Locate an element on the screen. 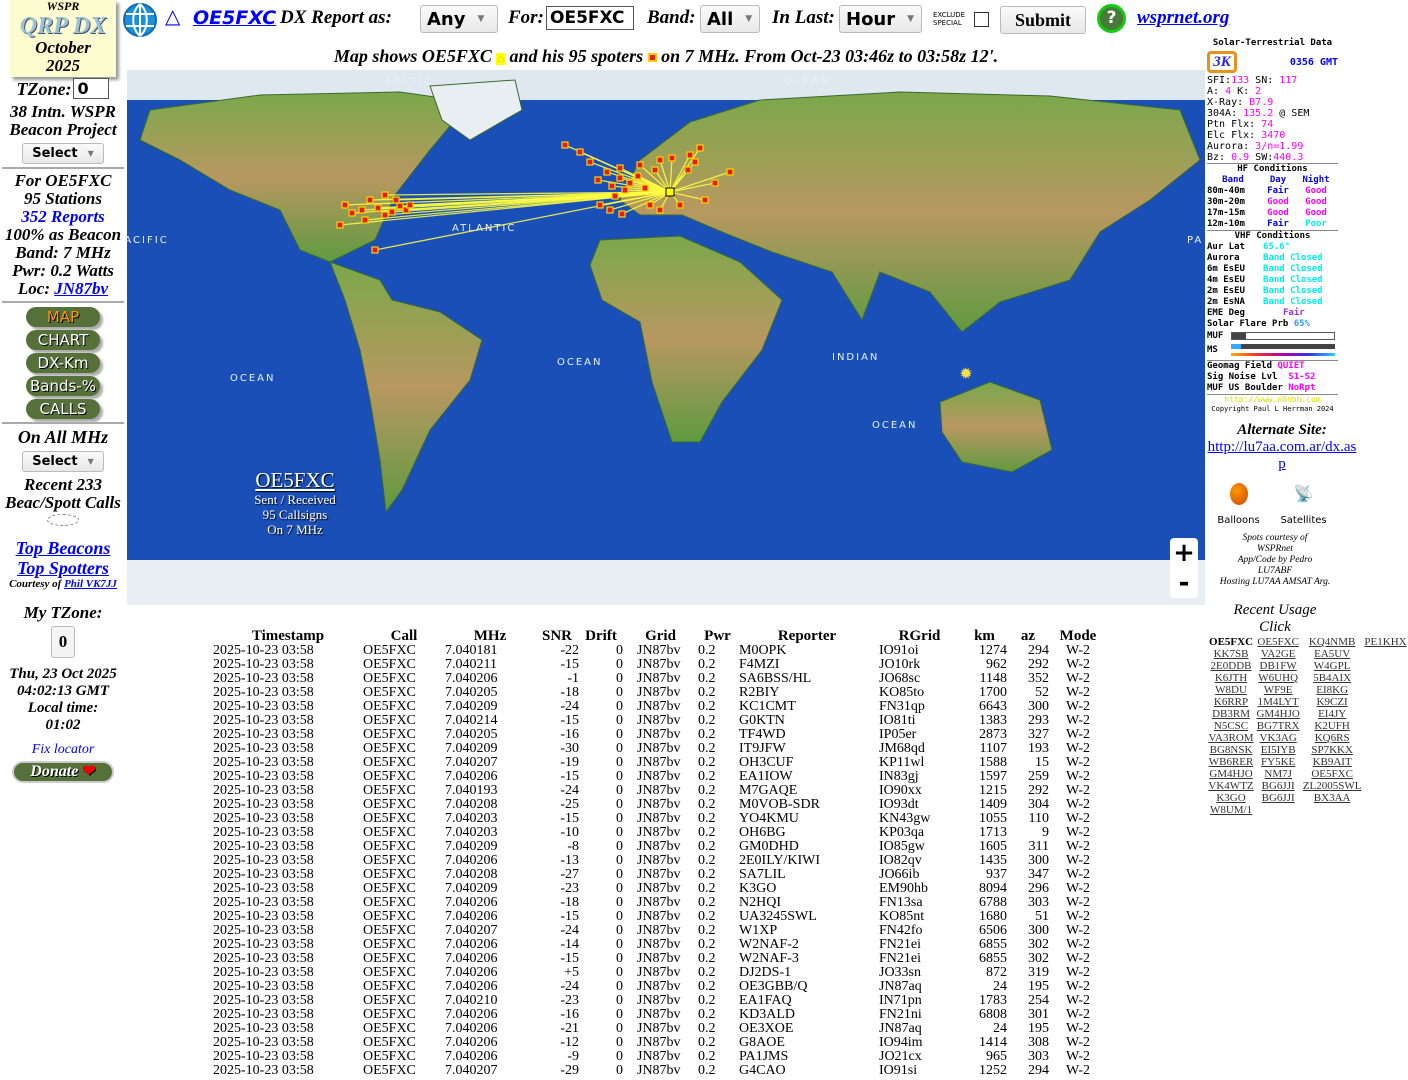 The image size is (1408, 1080). recent-call-link: PE1KHX is located at coordinates (1385, 642).